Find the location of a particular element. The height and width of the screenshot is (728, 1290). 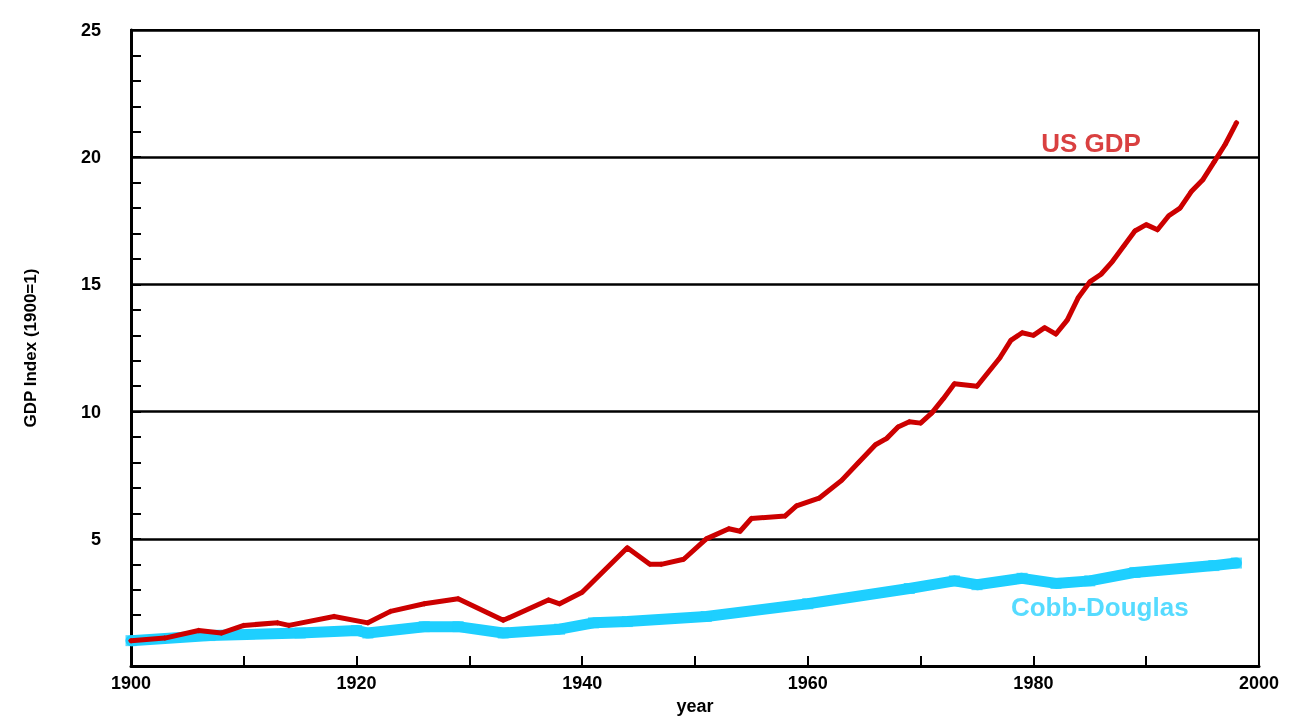

x-tick-label: 1900 is located at coordinates (131, 683).